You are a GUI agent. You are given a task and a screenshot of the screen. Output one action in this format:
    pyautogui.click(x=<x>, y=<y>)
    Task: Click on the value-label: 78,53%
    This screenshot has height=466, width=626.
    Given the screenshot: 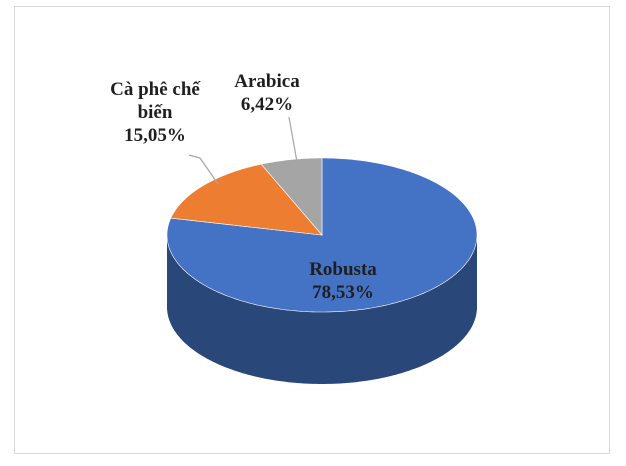 What is the action you would take?
    pyautogui.click(x=343, y=292)
    